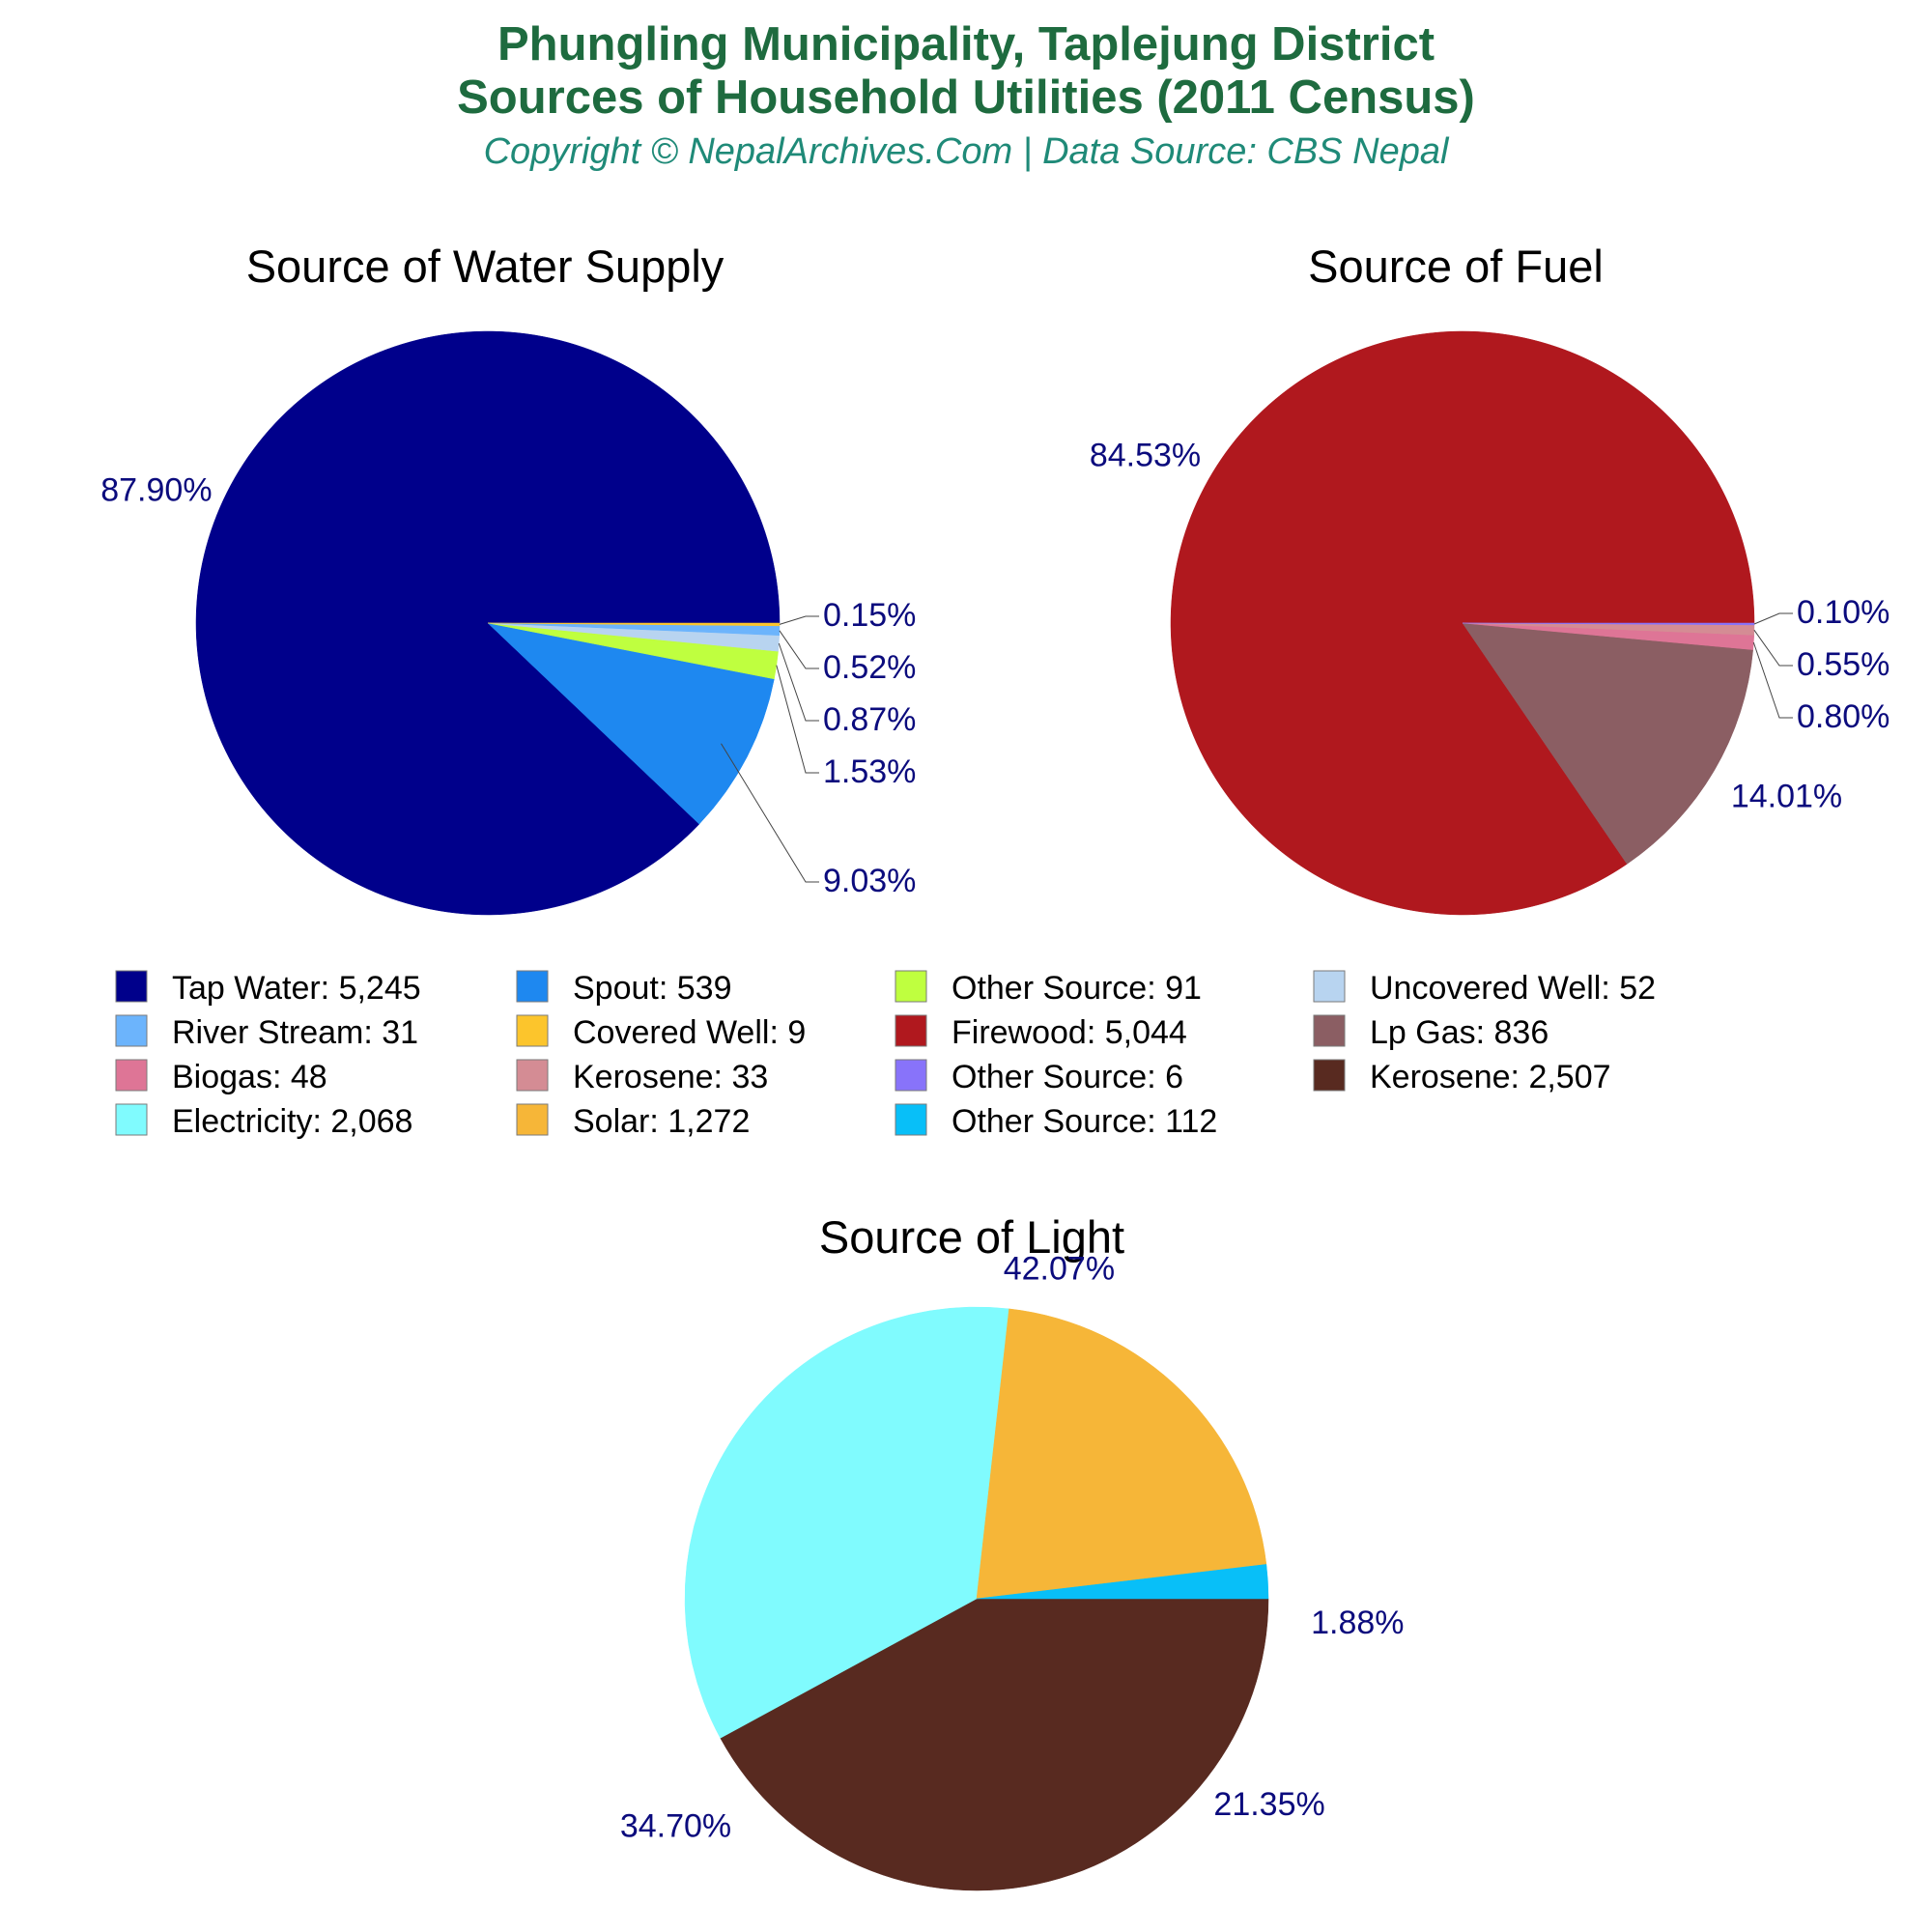  Describe the element at coordinates (1843, 664) in the screenshot. I see `slice-percent-label: 0.55%` at that location.